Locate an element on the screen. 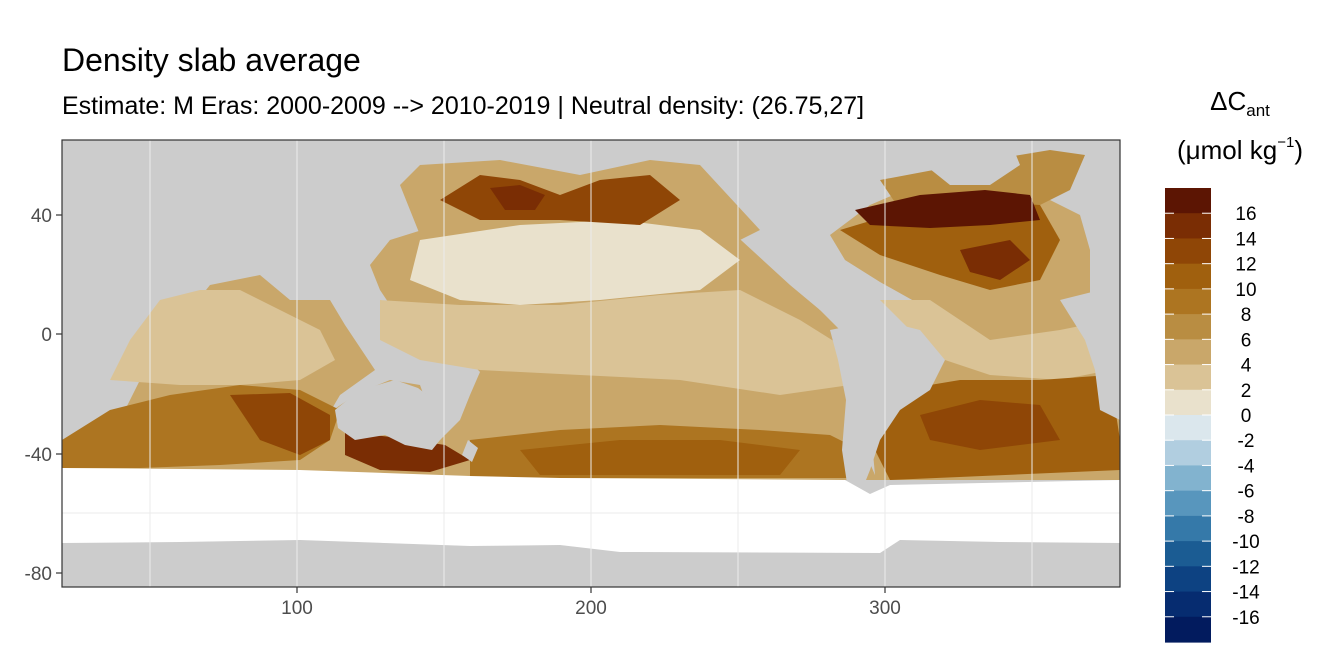  x-axis-labels: 100 200 300 is located at coordinates (591, 608).